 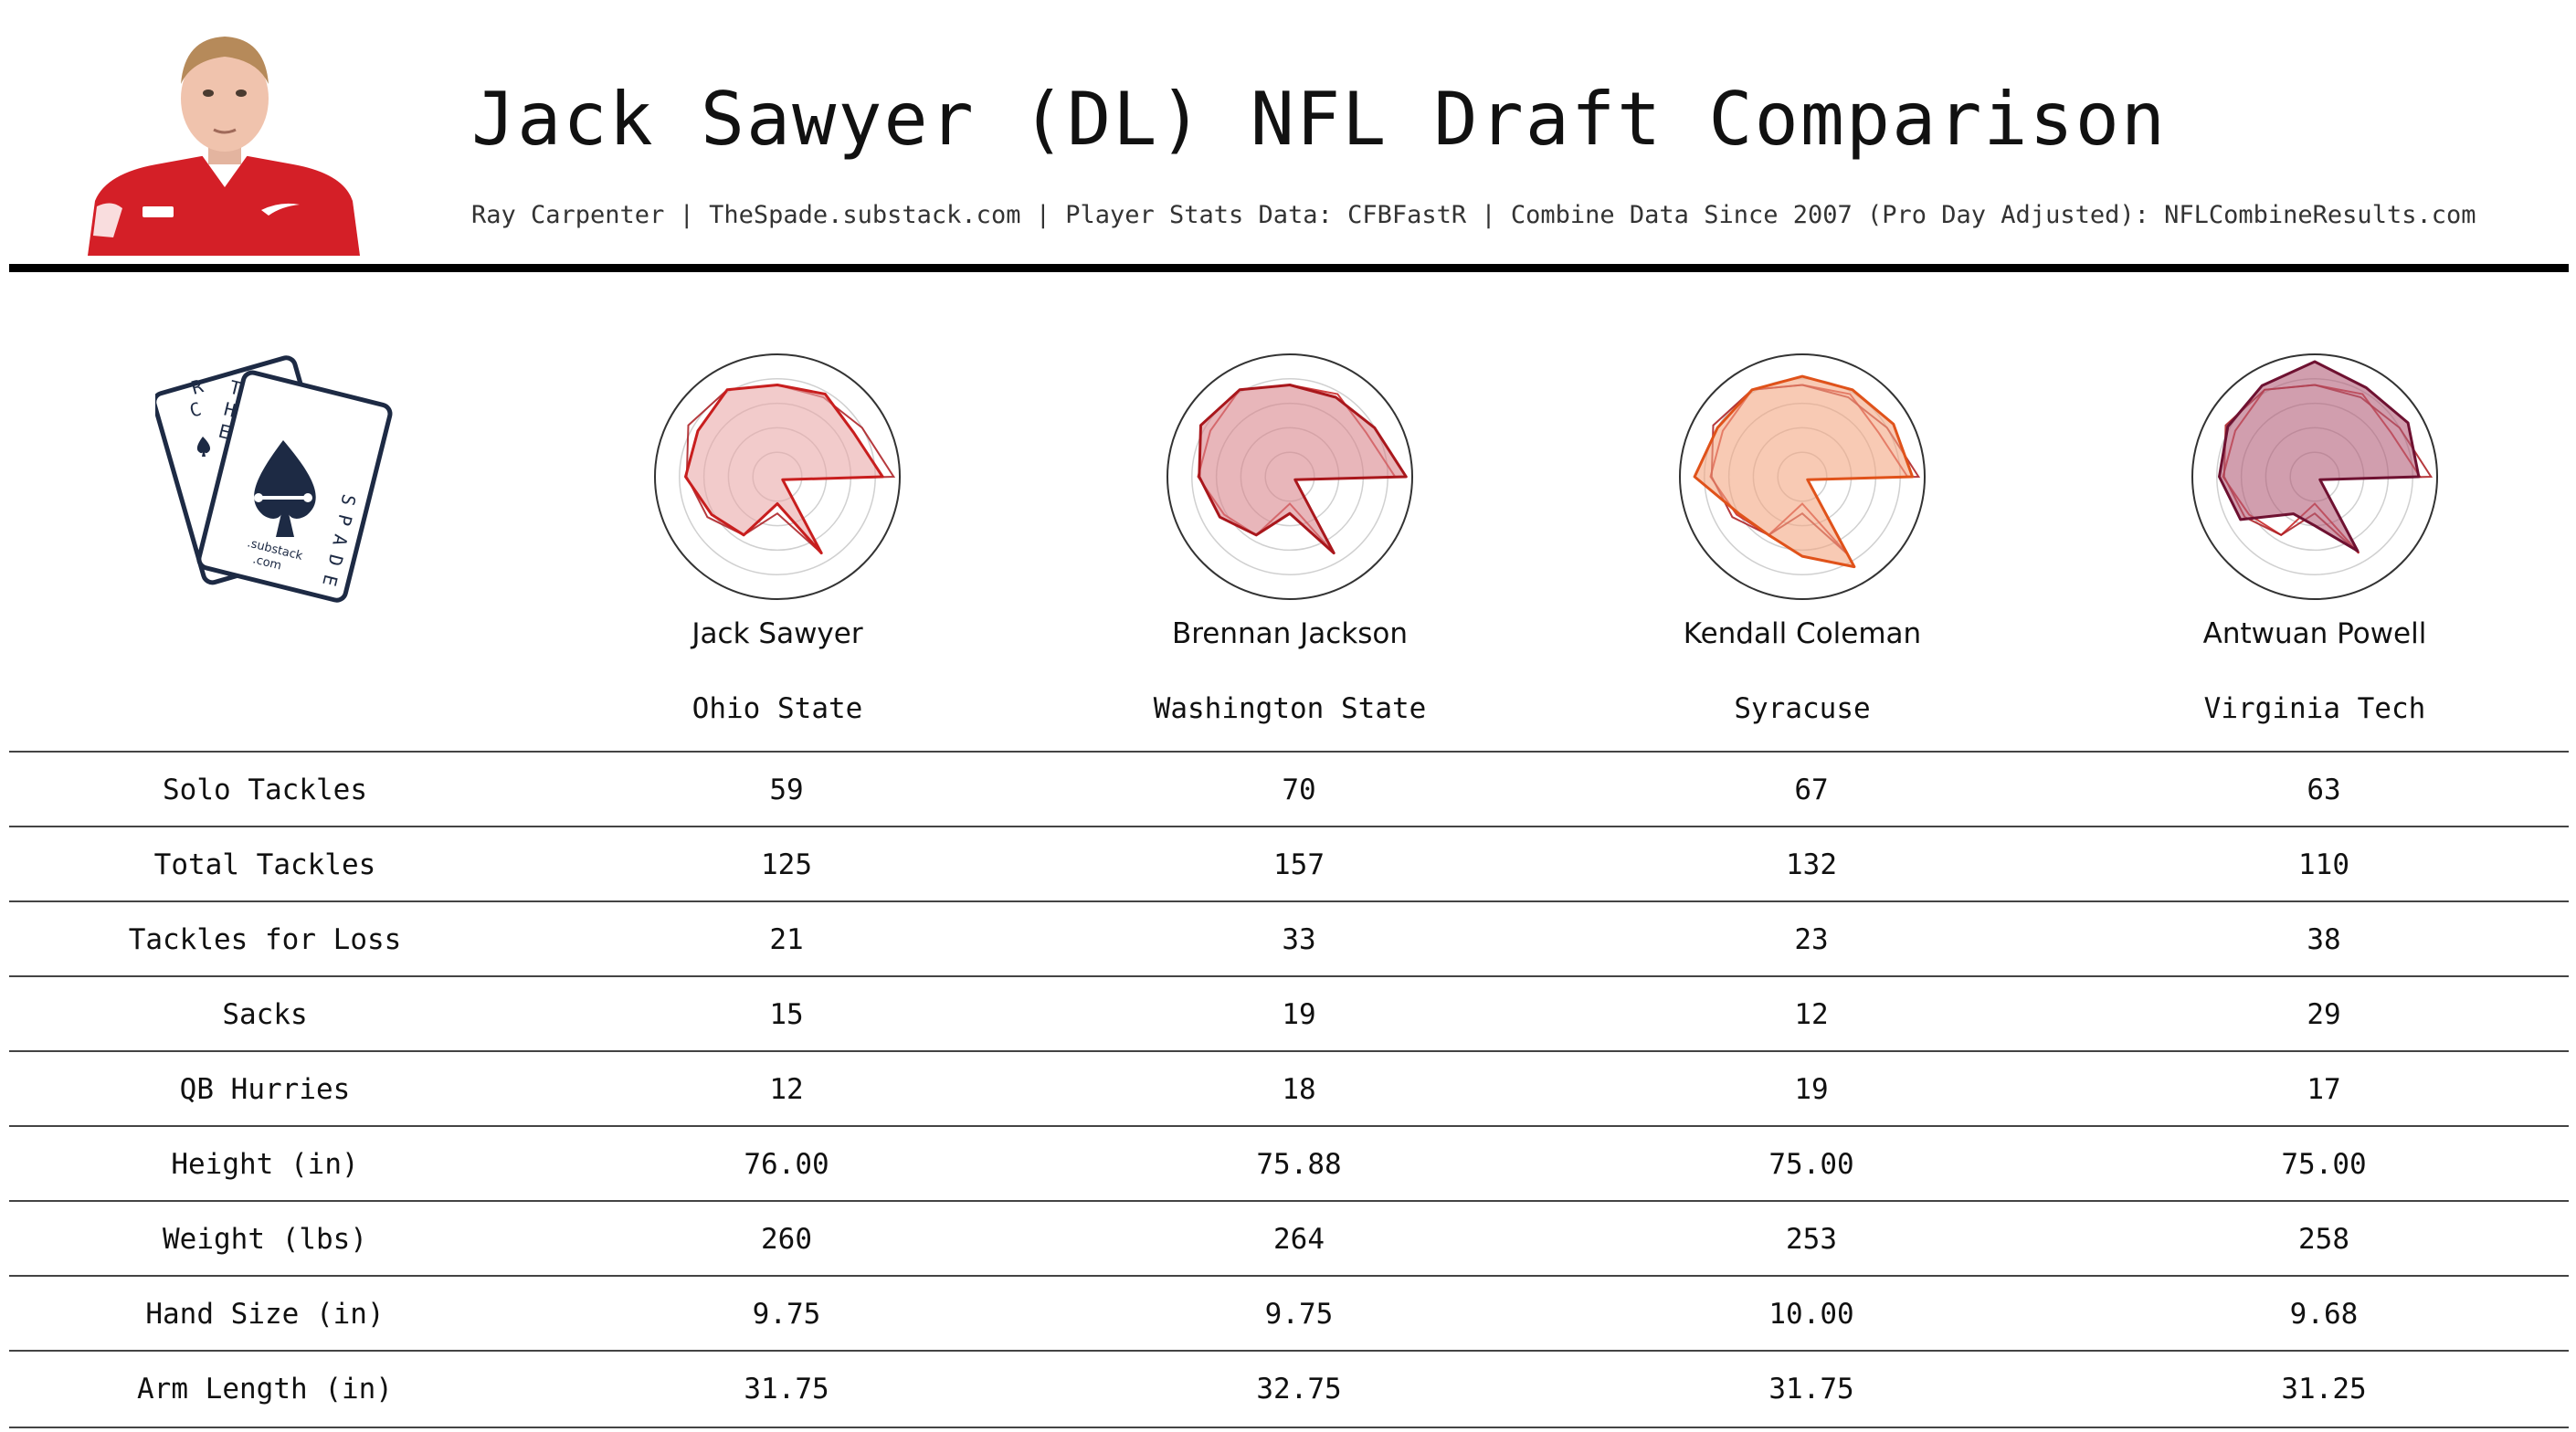 What do you see at coordinates (344, 520) in the screenshot?
I see `logo-letter-p: P` at bounding box center [344, 520].